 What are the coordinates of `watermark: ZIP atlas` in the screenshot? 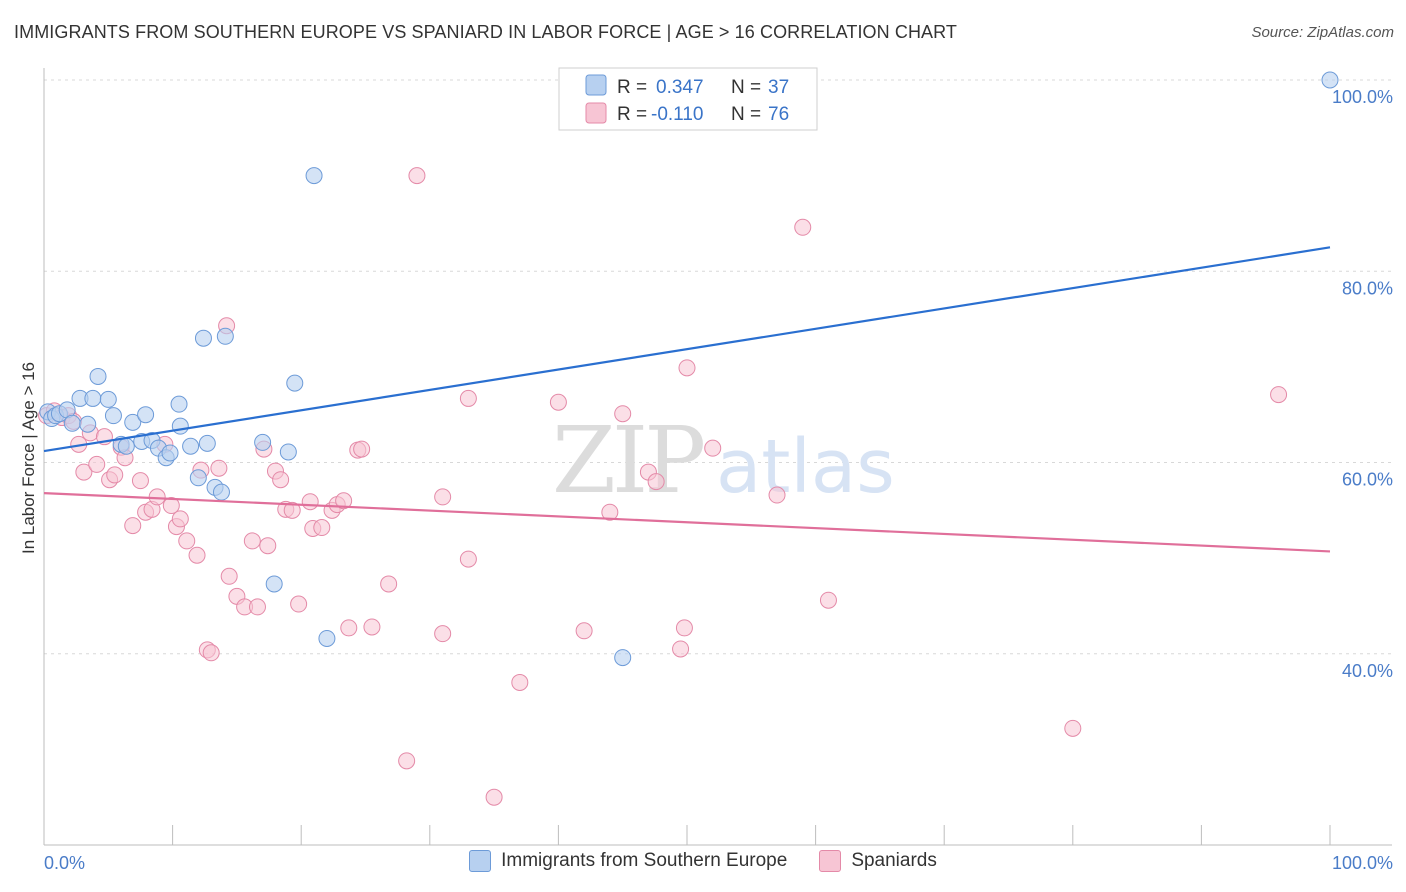 It's located at (723, 460).